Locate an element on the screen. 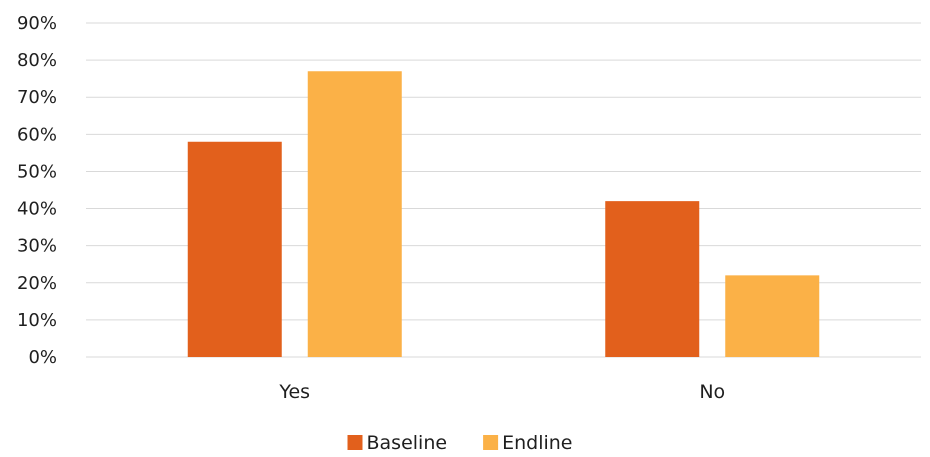  x-category-label: No is located at coordinates (712, 392).